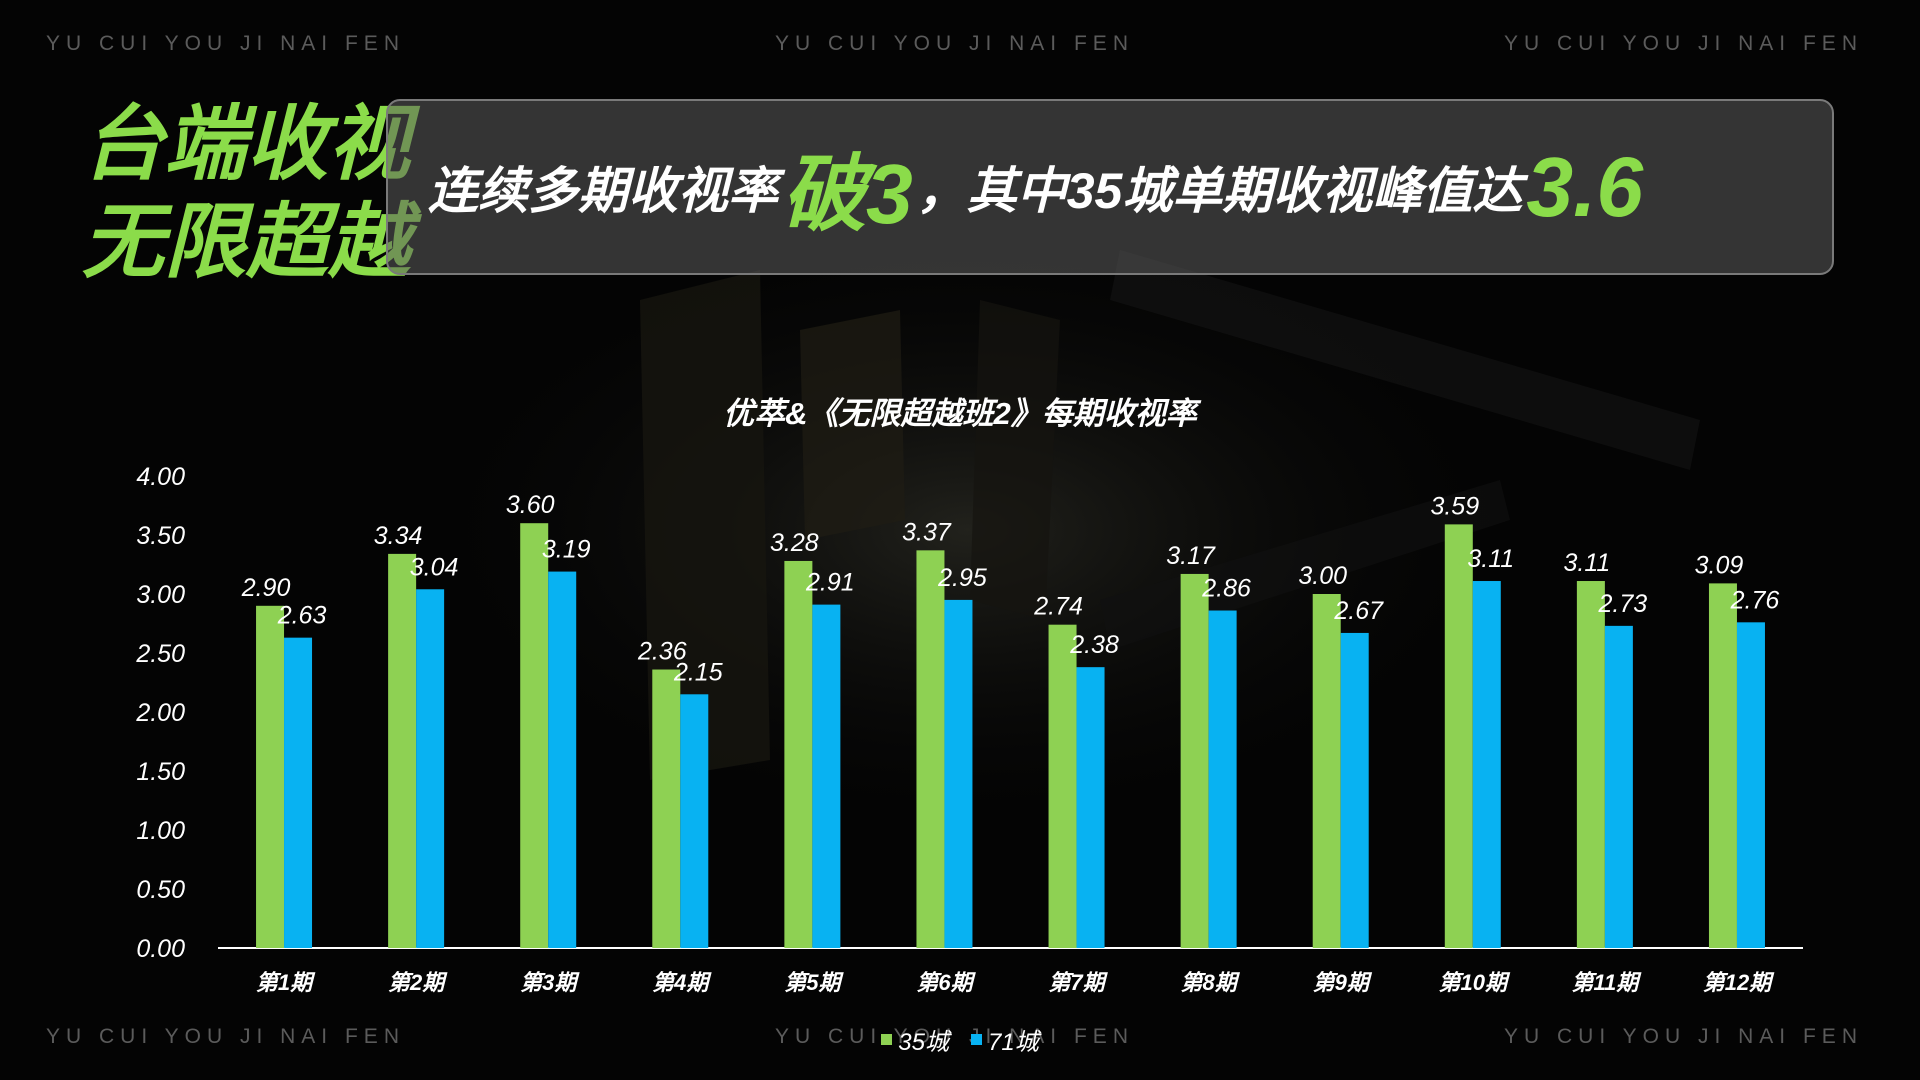  I want to click on callout-highlight-2: 3.6, so click(1585, 186).